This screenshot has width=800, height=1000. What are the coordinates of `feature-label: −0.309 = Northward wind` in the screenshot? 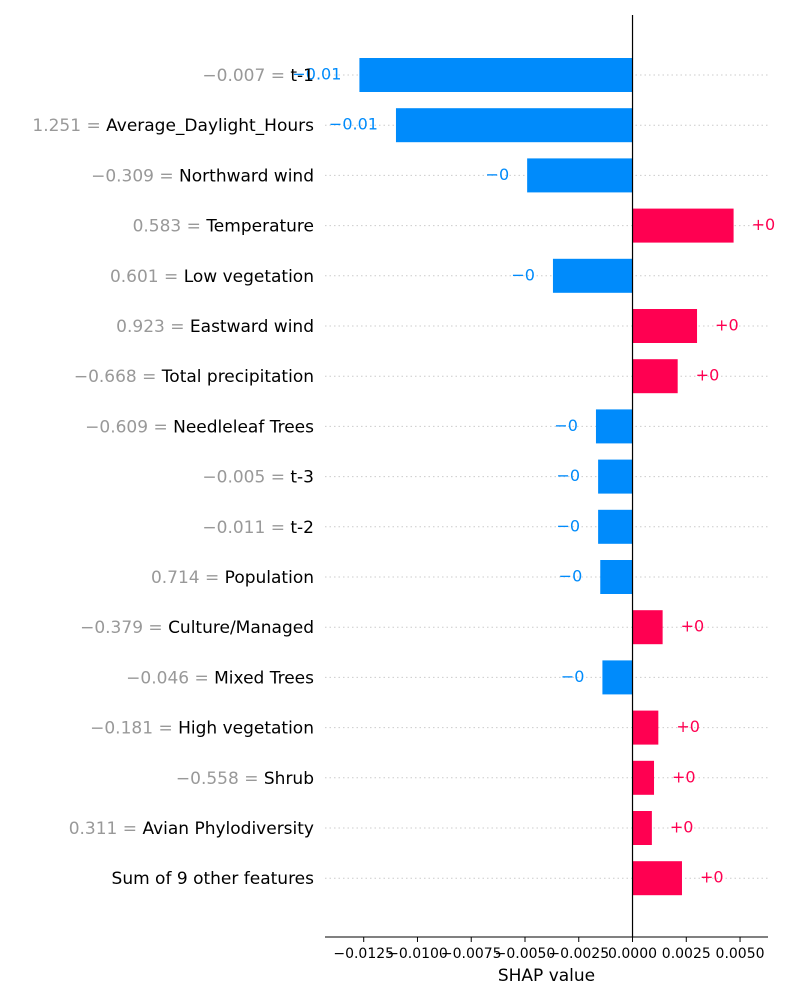 It's located at (202, 176).